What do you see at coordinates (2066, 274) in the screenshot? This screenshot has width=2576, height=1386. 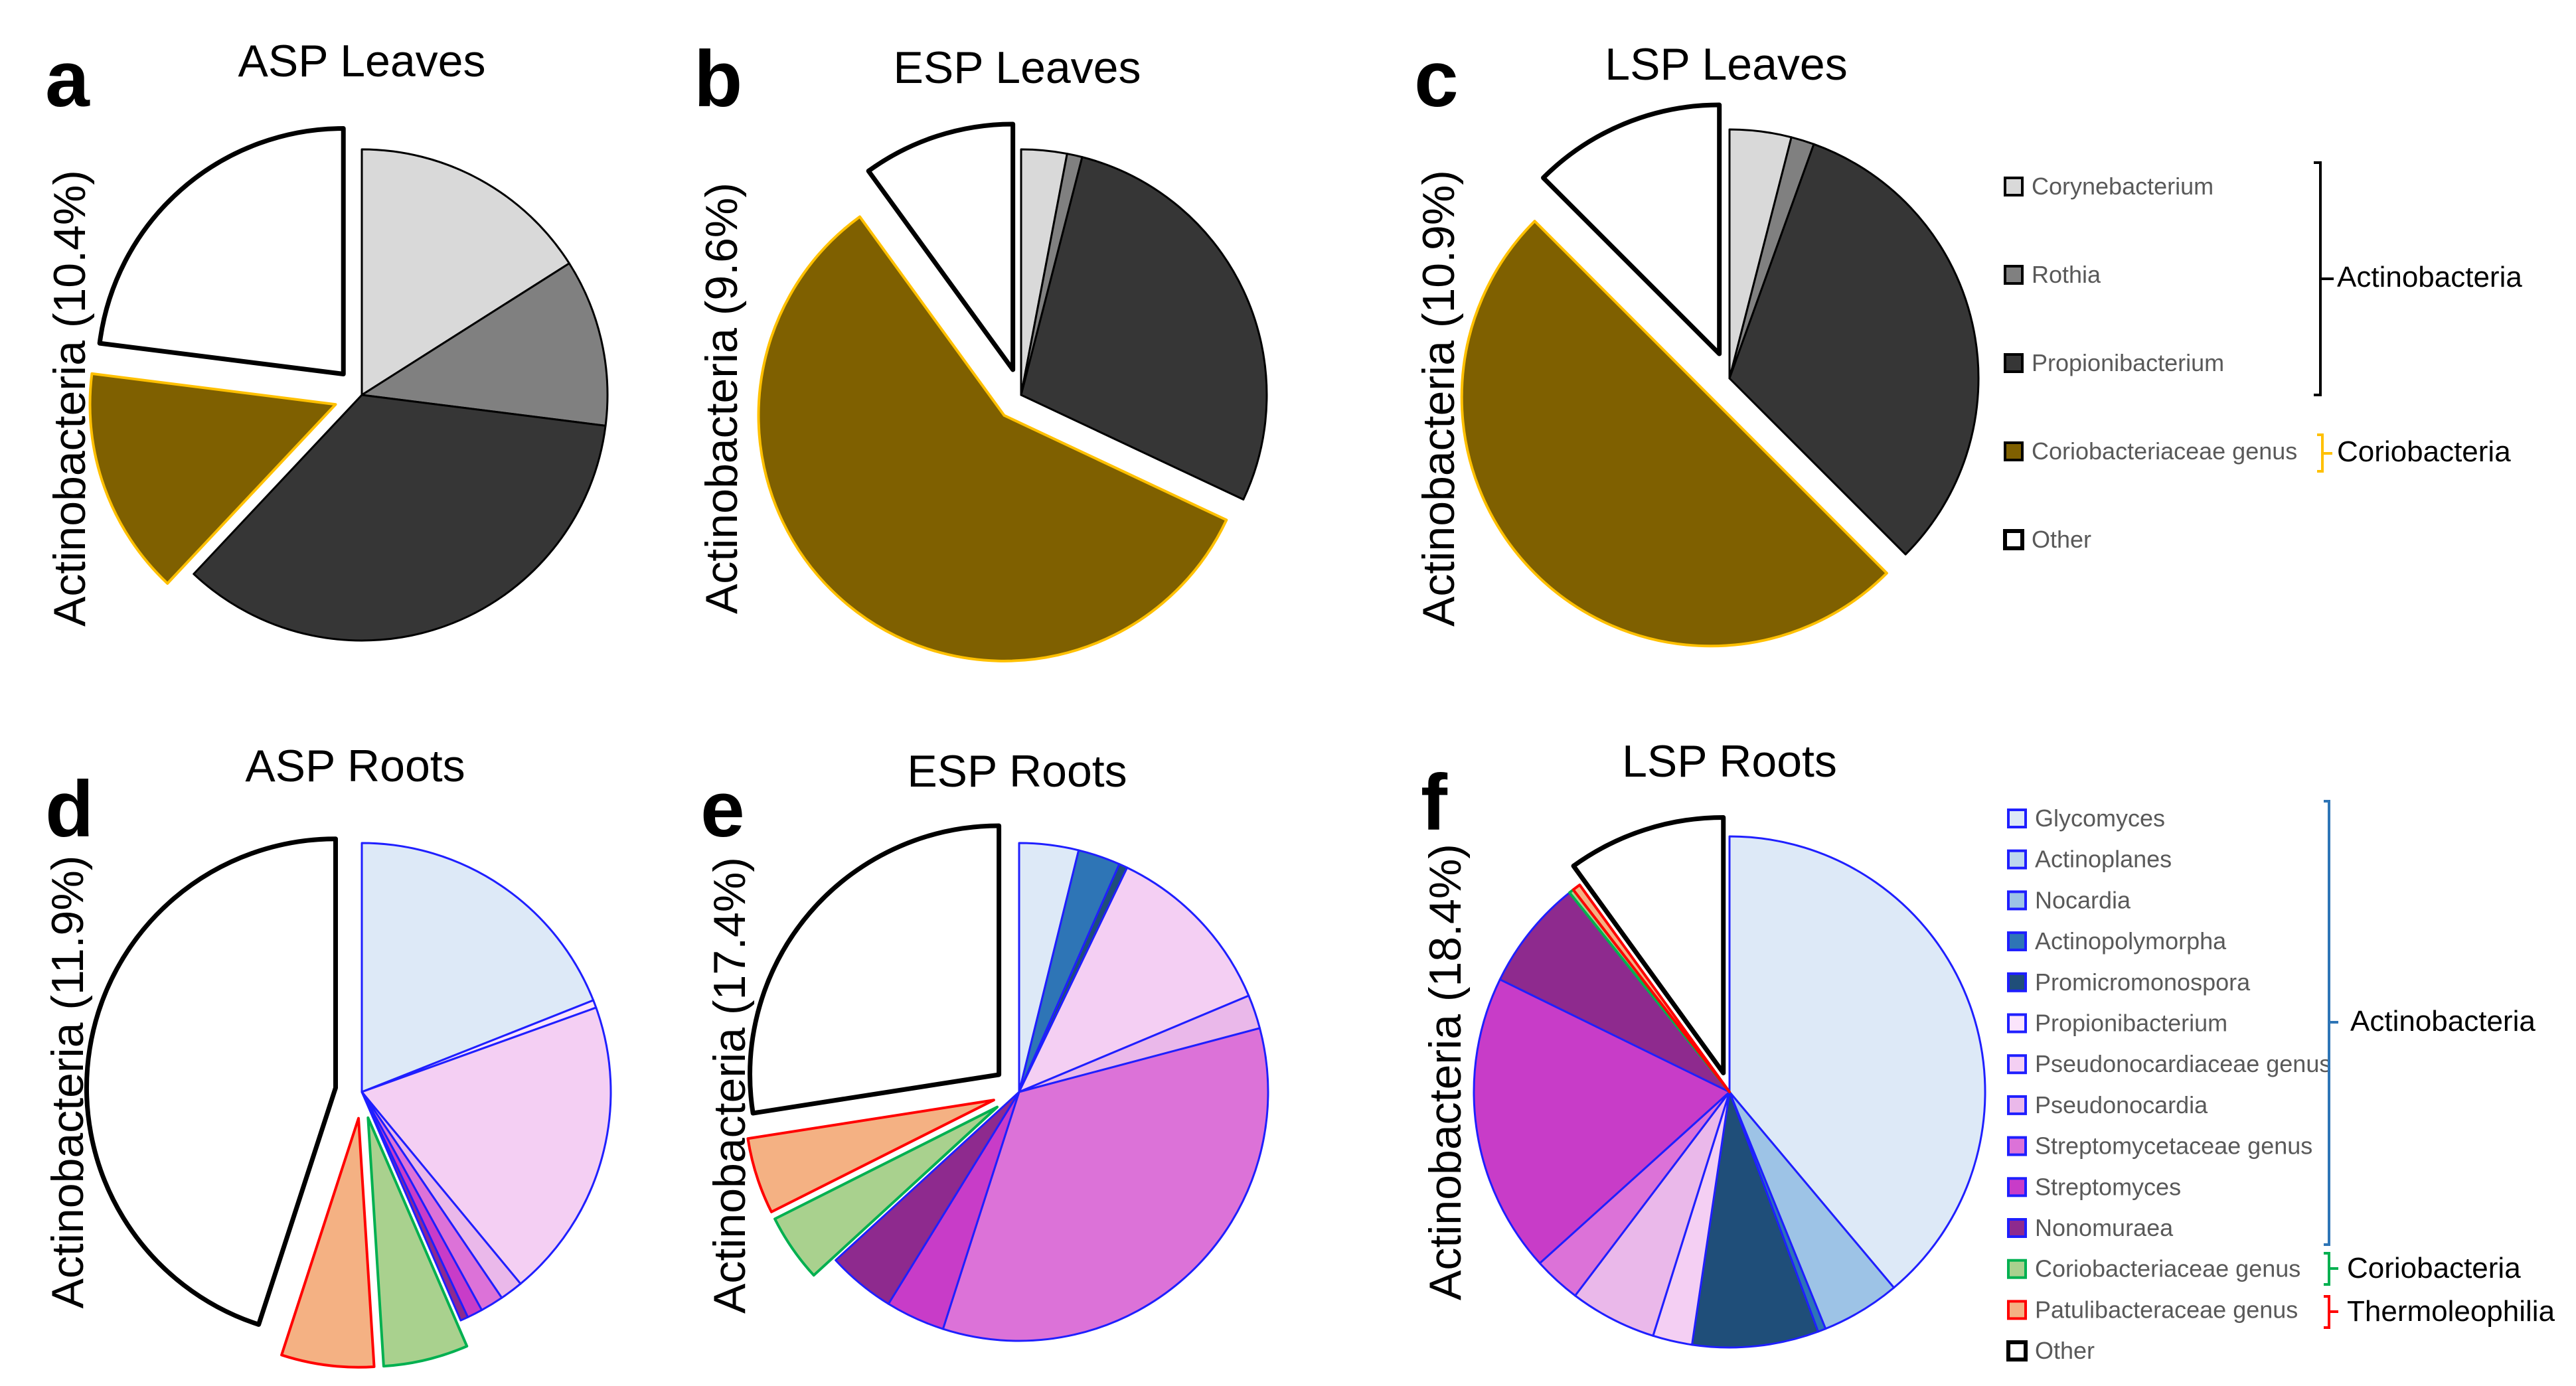 I see `legend-leaves-label-rothia: Rothia` at bounding box center [2066, 274].